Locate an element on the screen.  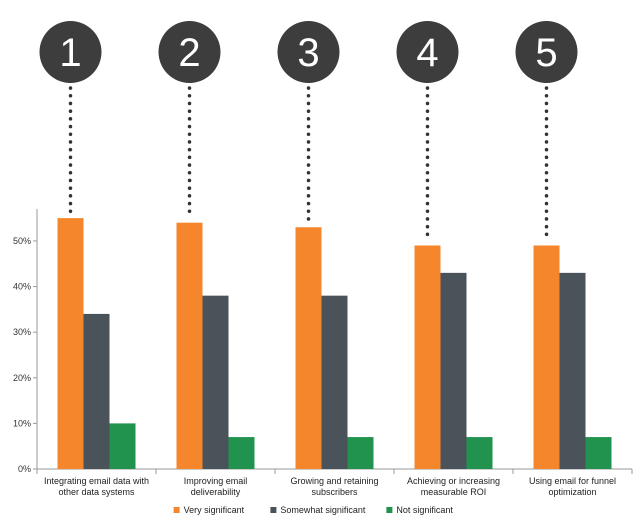
category-label: Growing and retaining is located at coordinates (334, 481).